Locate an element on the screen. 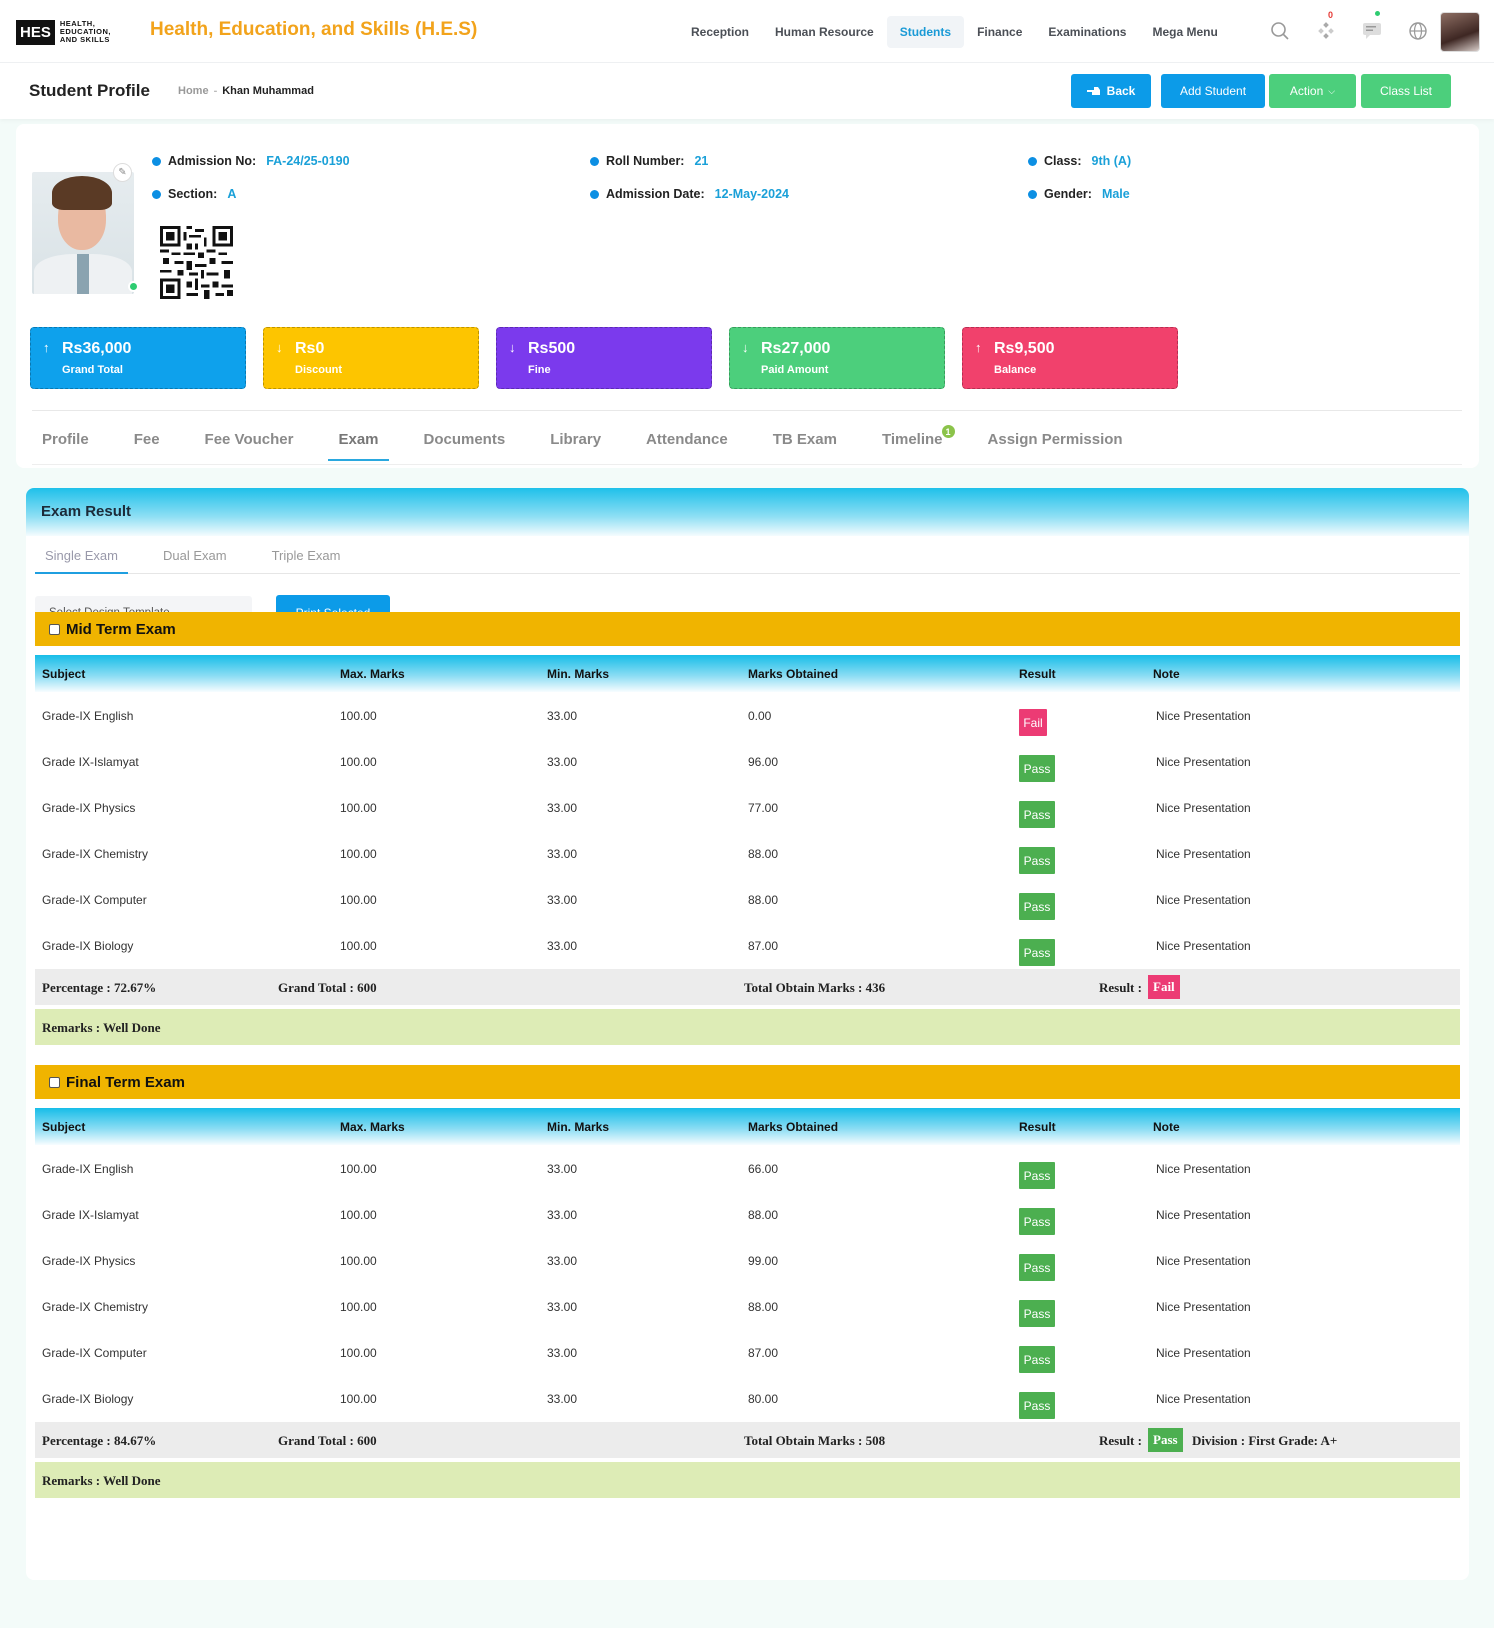 Image resolution: width=1494 pixels, height=1628 pixels. stat-amount: Rs9,500 is located at coordinates (1024, 348).